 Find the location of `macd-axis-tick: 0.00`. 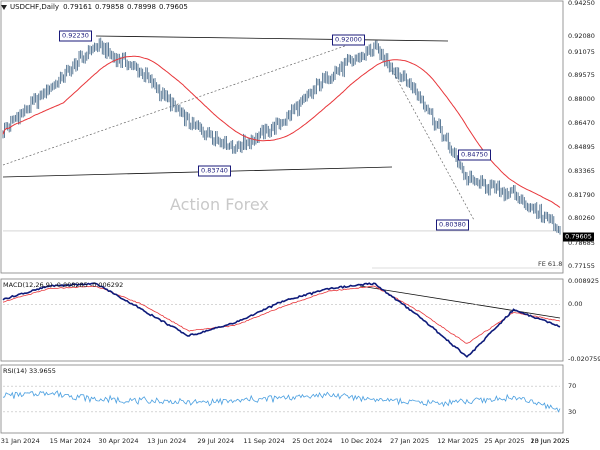

macd-axis-tick: 0.00 is located at coordinates (575, 304).